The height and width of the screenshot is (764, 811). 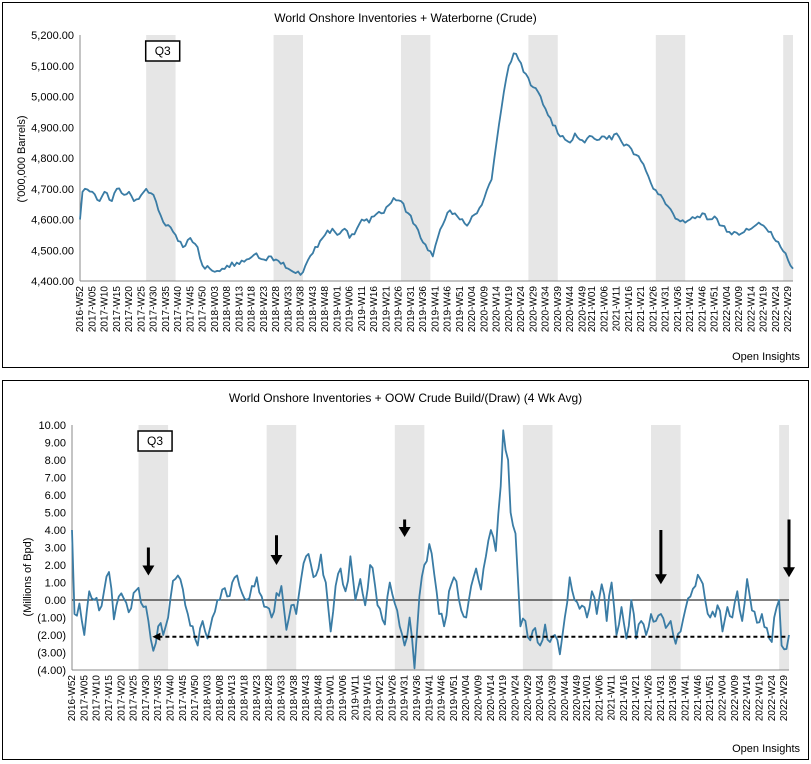 I want to click on x-tick-label: 2018-W28, so click(x=276, y=309).